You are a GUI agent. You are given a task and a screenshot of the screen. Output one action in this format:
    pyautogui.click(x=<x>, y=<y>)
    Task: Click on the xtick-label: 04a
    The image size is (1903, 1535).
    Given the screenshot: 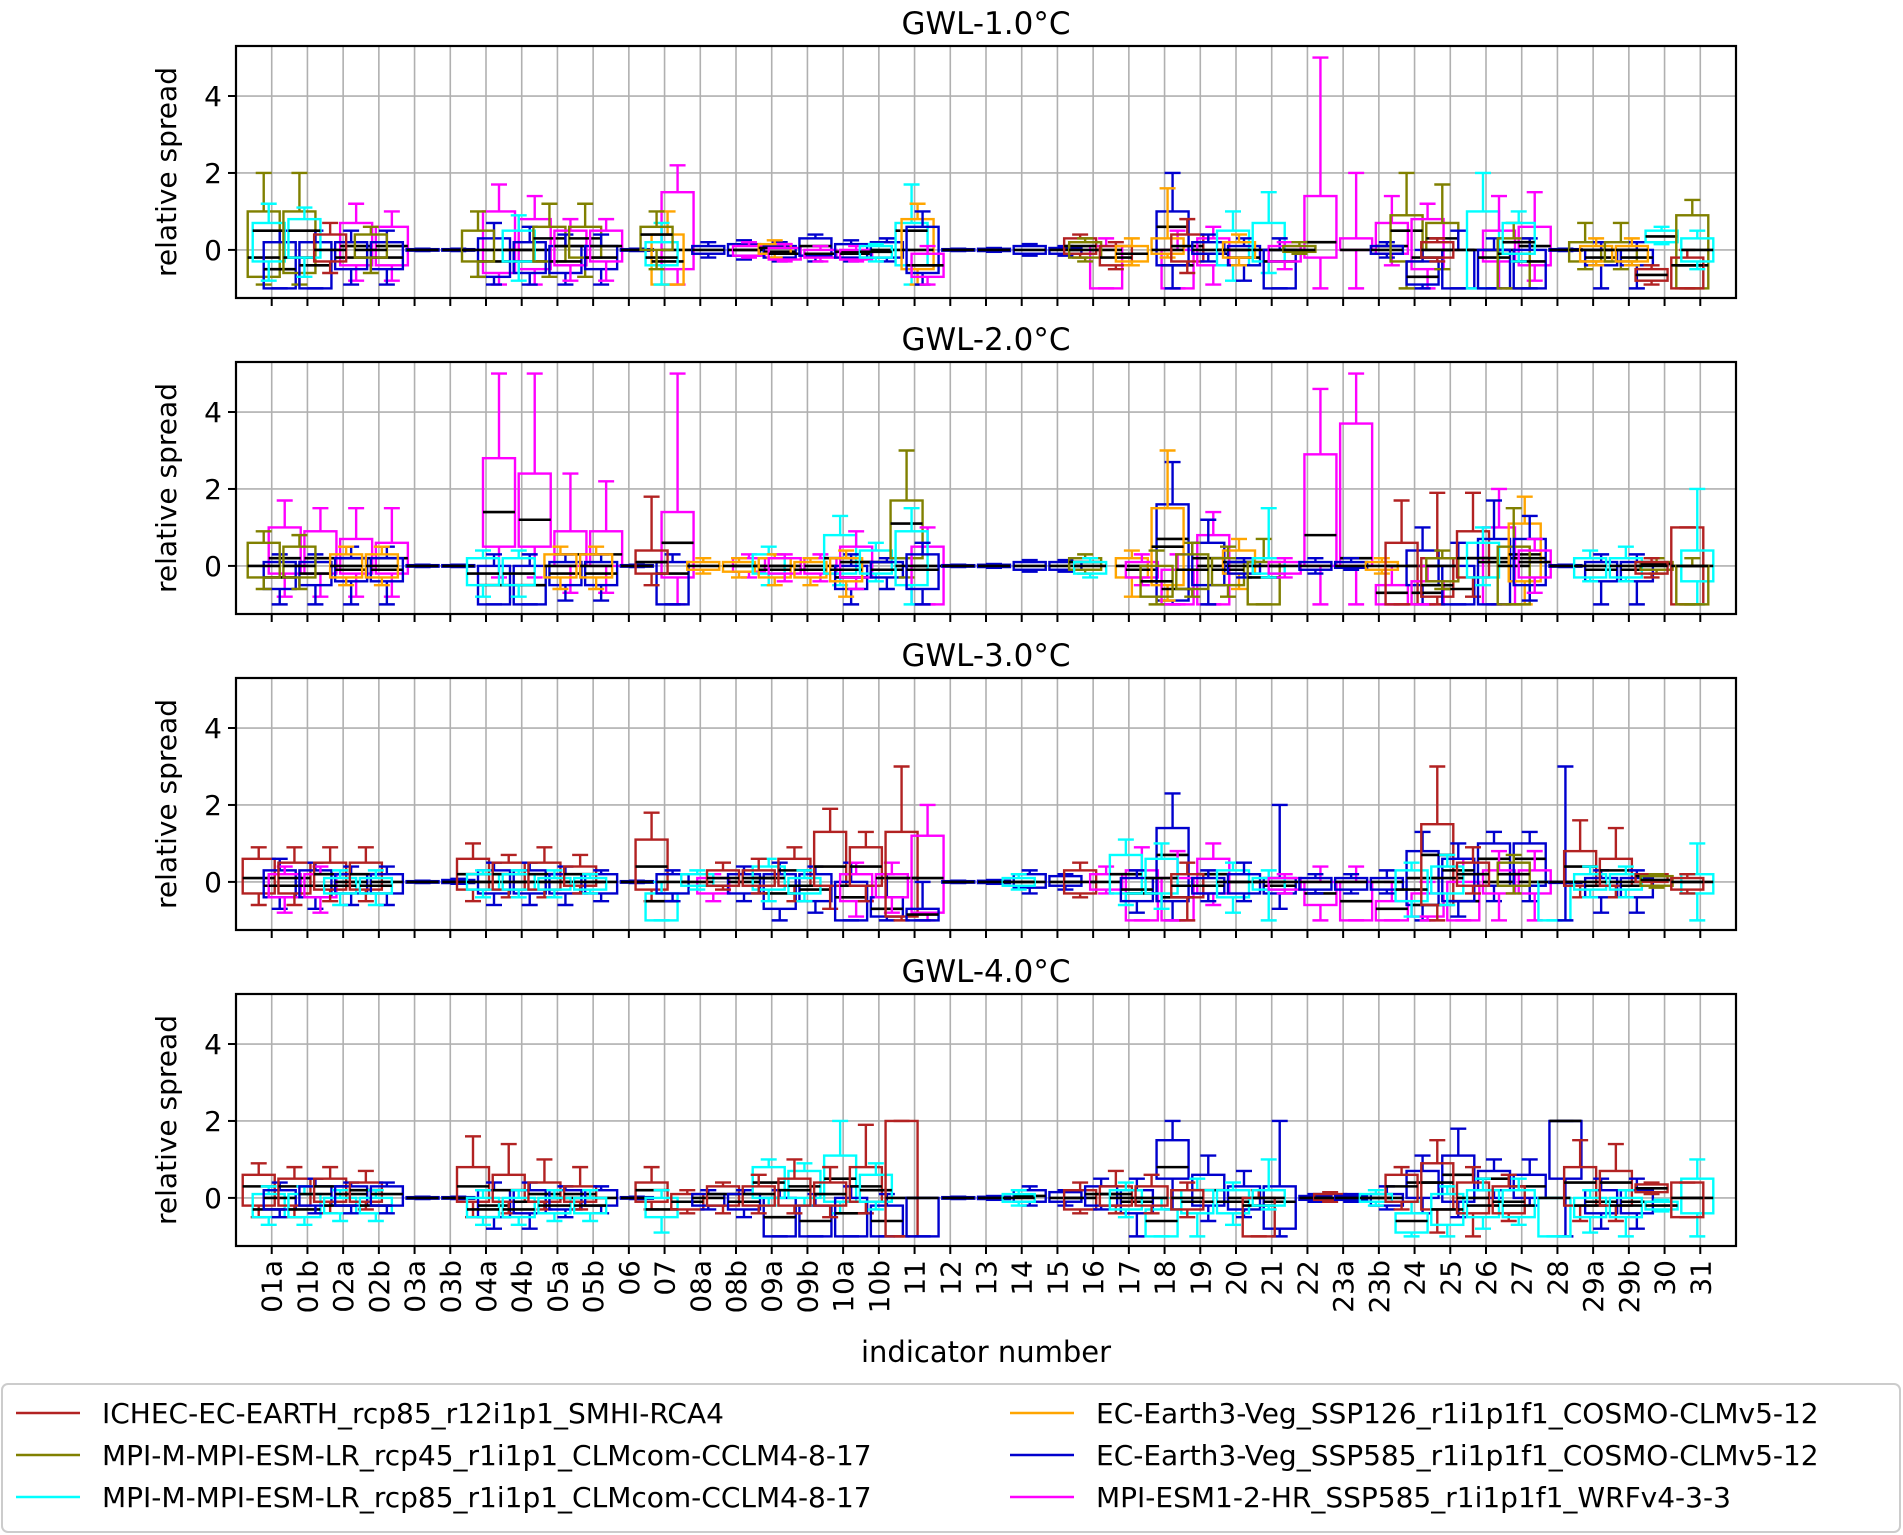 What is the action you would take?
    pyautogui.click(x=486, y=1286)
    